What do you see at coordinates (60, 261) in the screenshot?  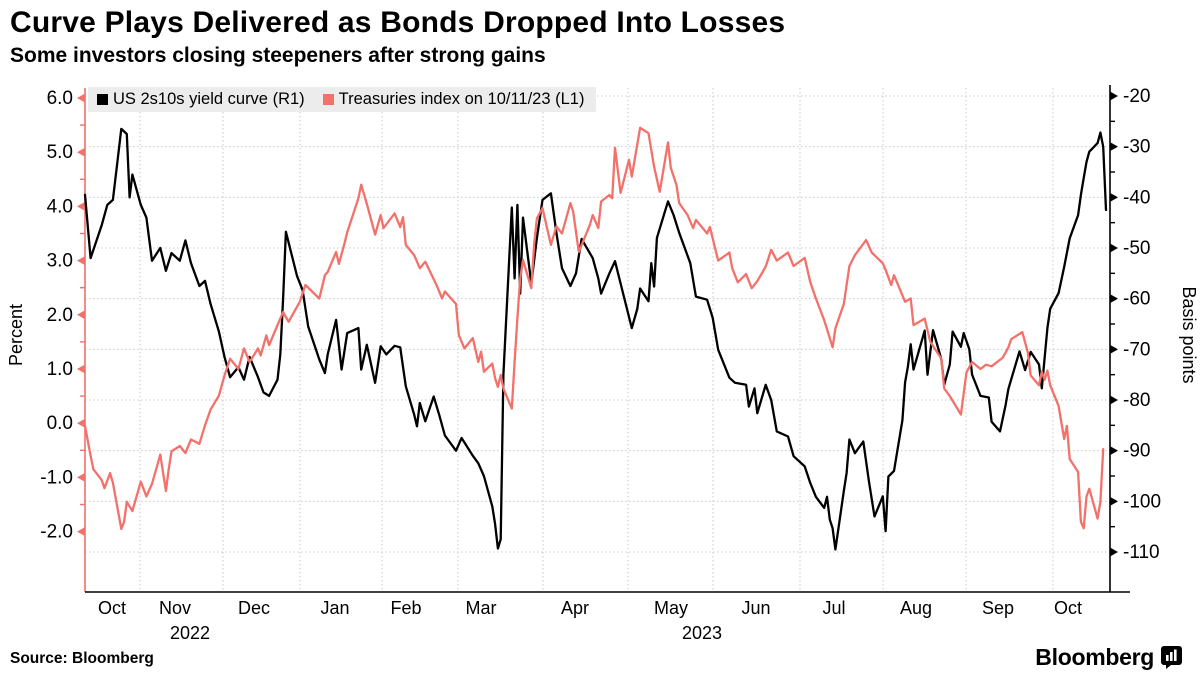 I see `left-tick-label: 3.0` at bounding box center [60, 261].